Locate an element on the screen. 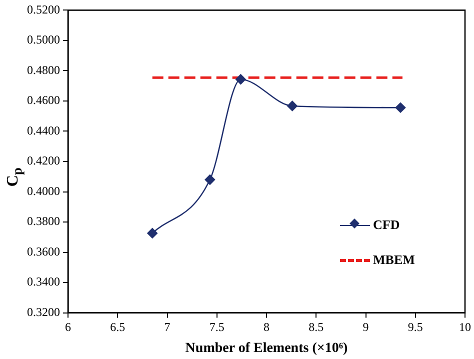  x-tick-label: 9 is located at coordinates (365, 327).